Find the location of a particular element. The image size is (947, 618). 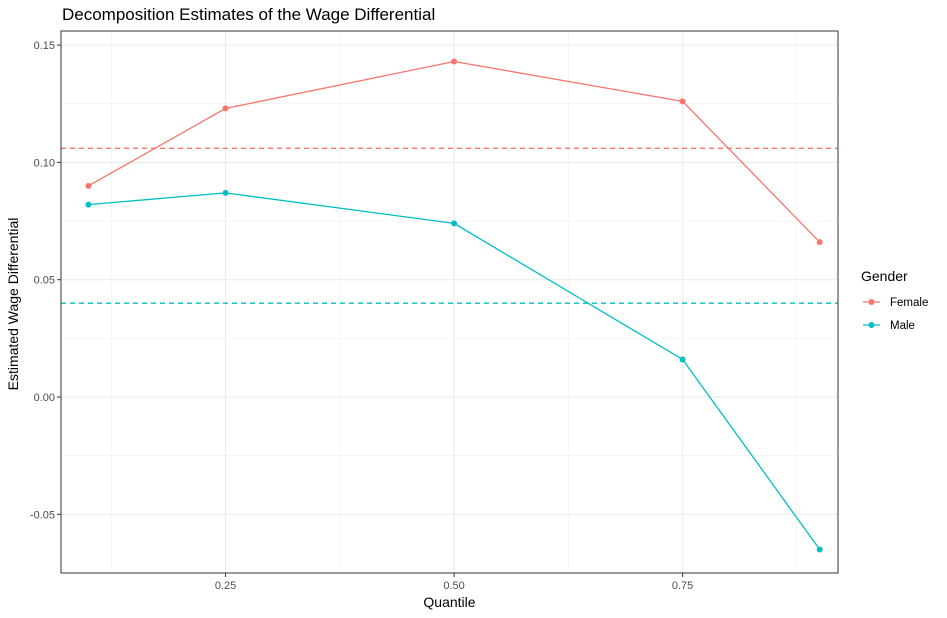

y-axis-title: Estimated Wage Differential is located at coordinates (13, 304).